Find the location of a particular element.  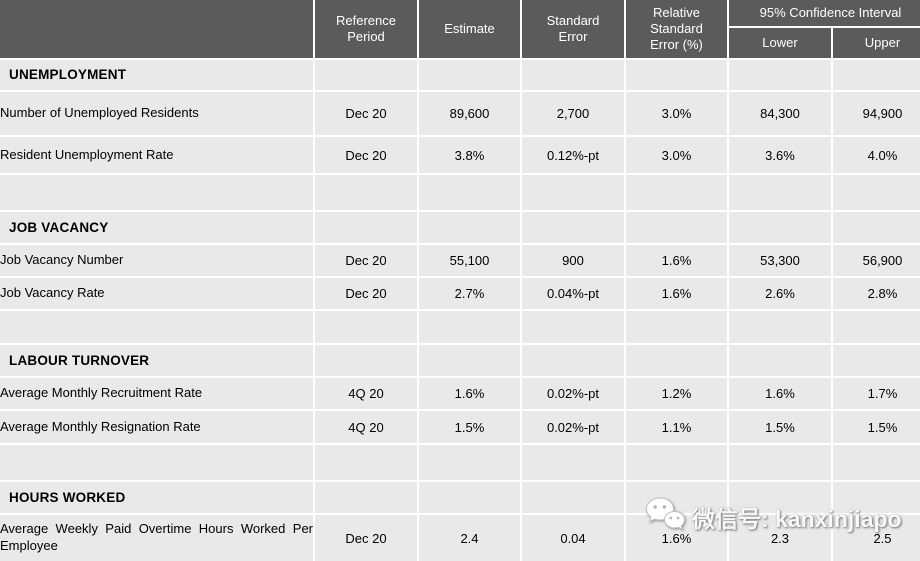

section-row-hours-worked: HOURS WORKED is located at coordinates (460, 497).